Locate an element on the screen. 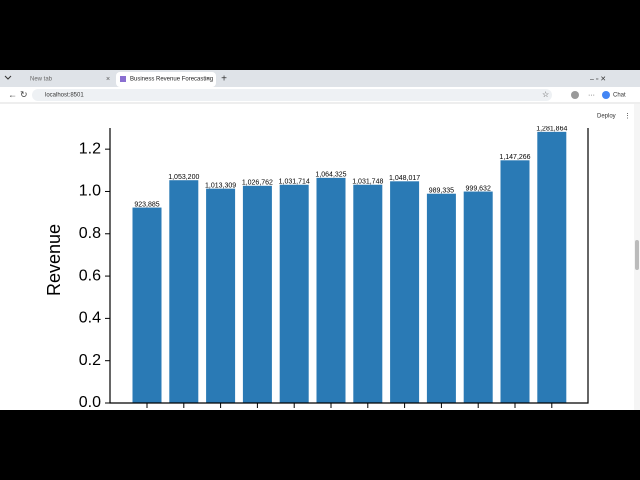  value-label: 1,147,266 is located at coordinates (514, 157).